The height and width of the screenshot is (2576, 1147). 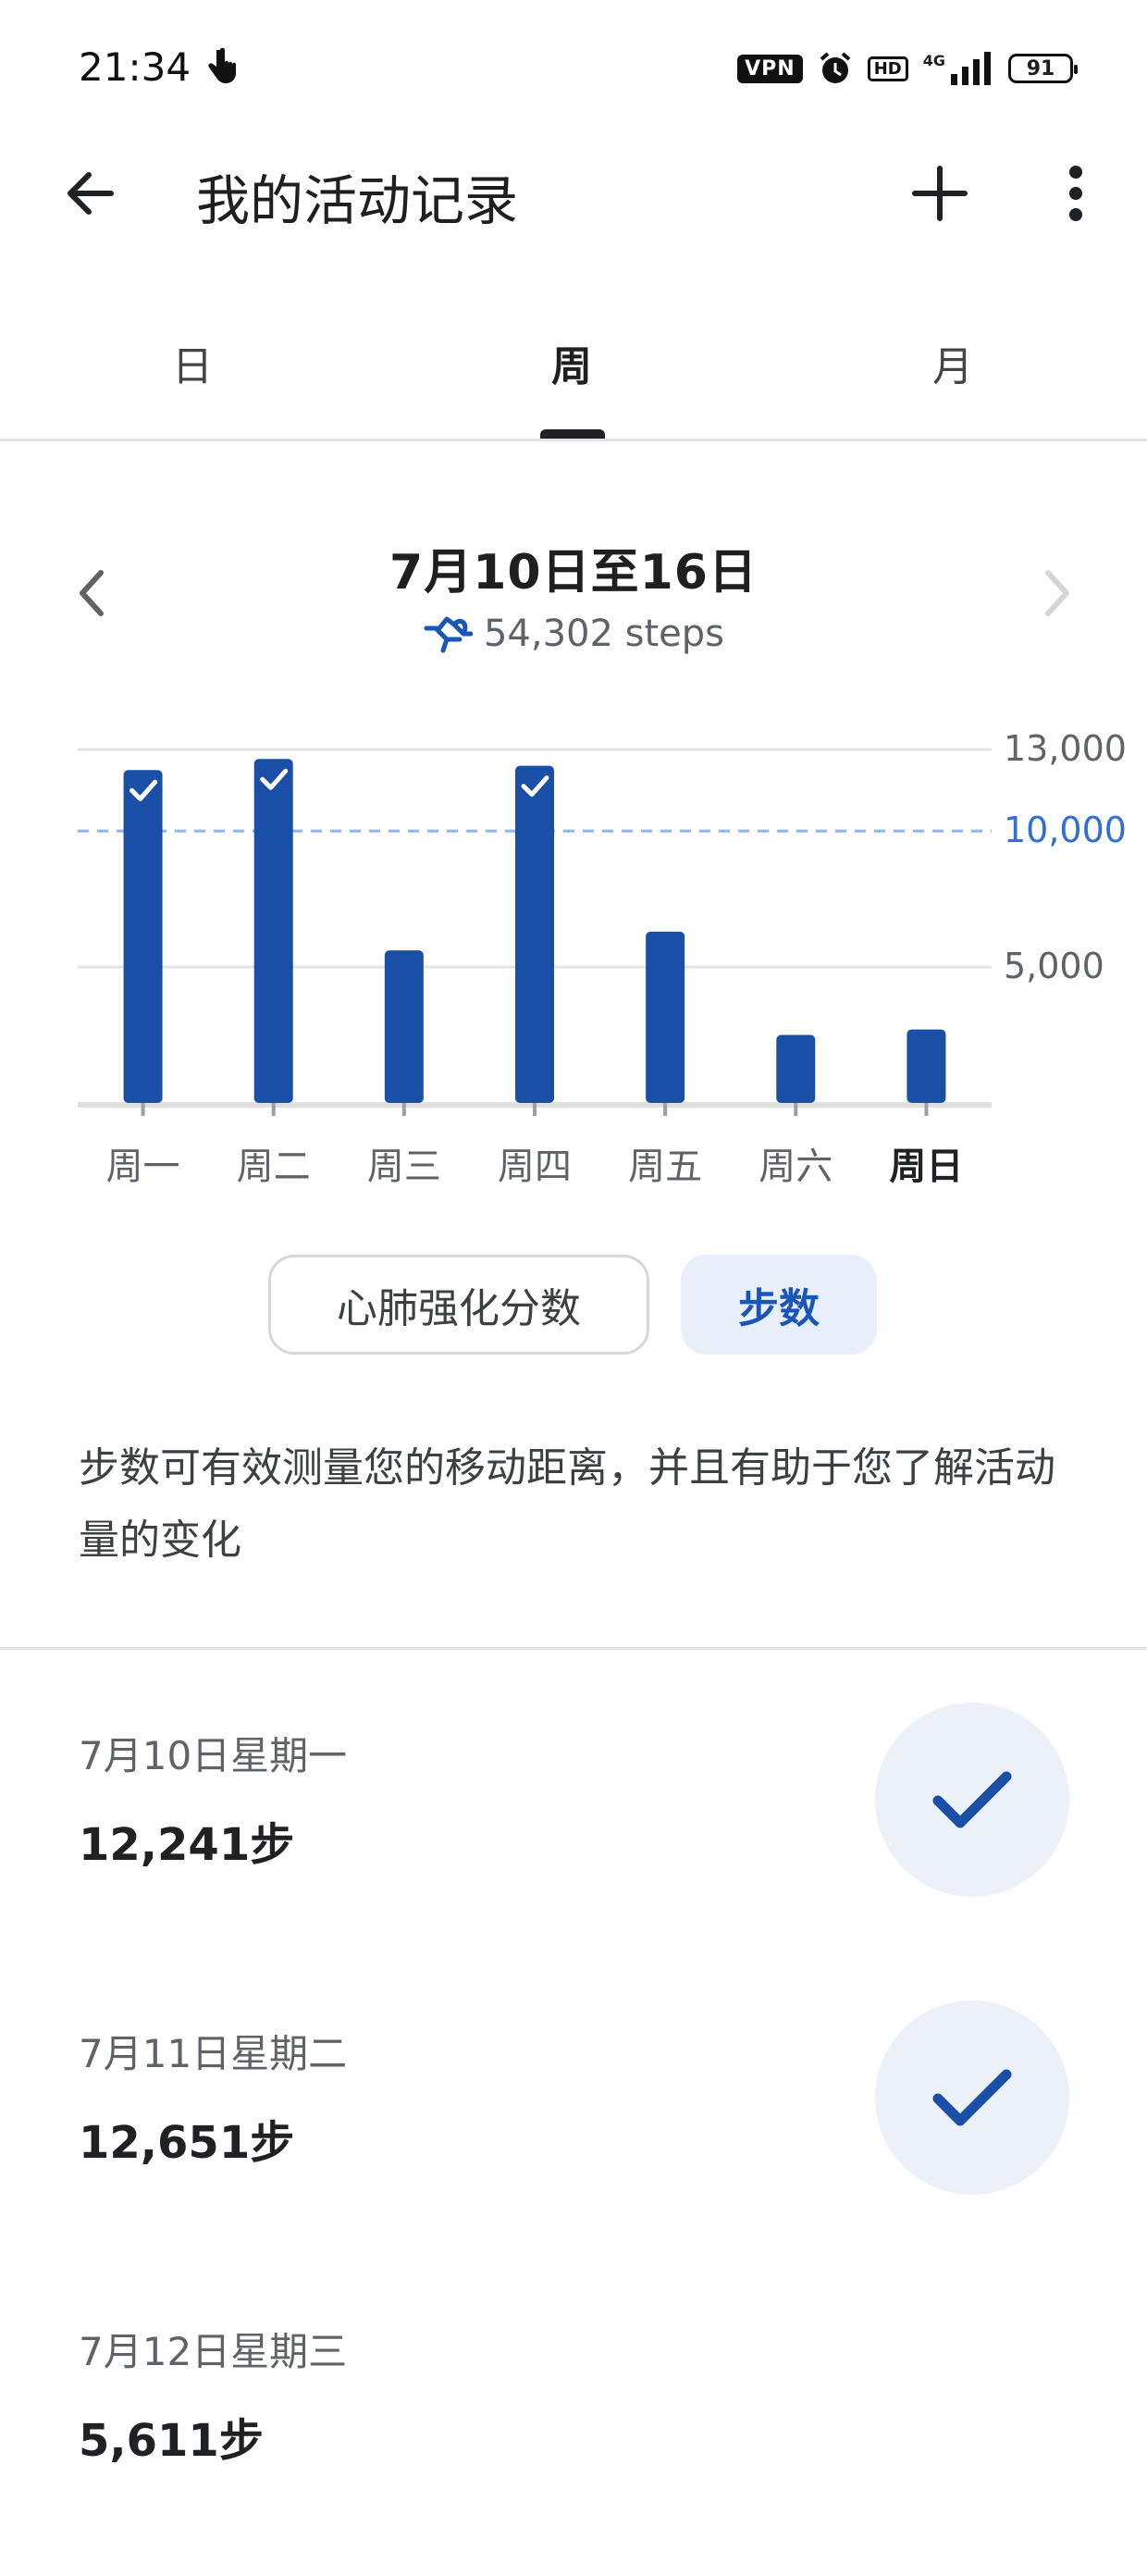 I want to click on battery-icon: 91, so click(x=1043, y=69).